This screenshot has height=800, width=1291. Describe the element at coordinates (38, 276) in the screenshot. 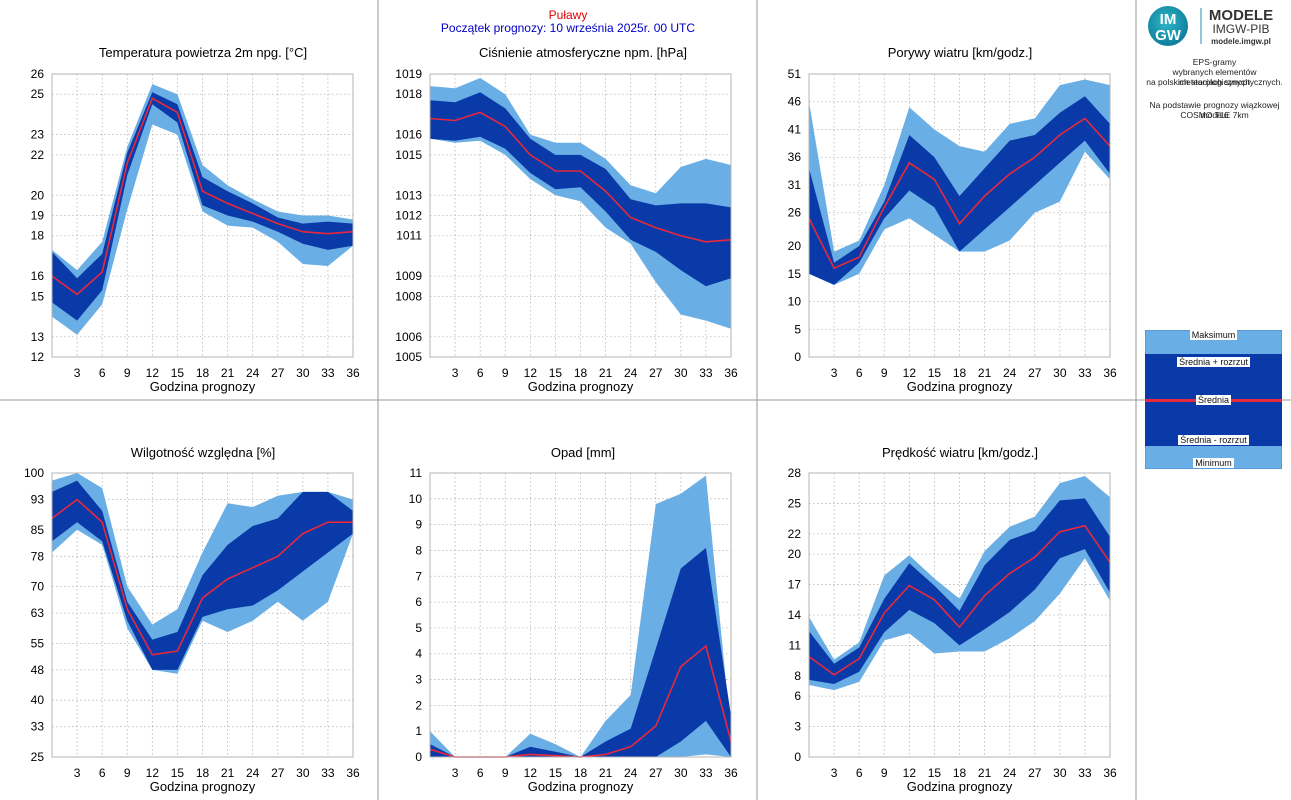

I see `y-tick-label: 16` at that location.